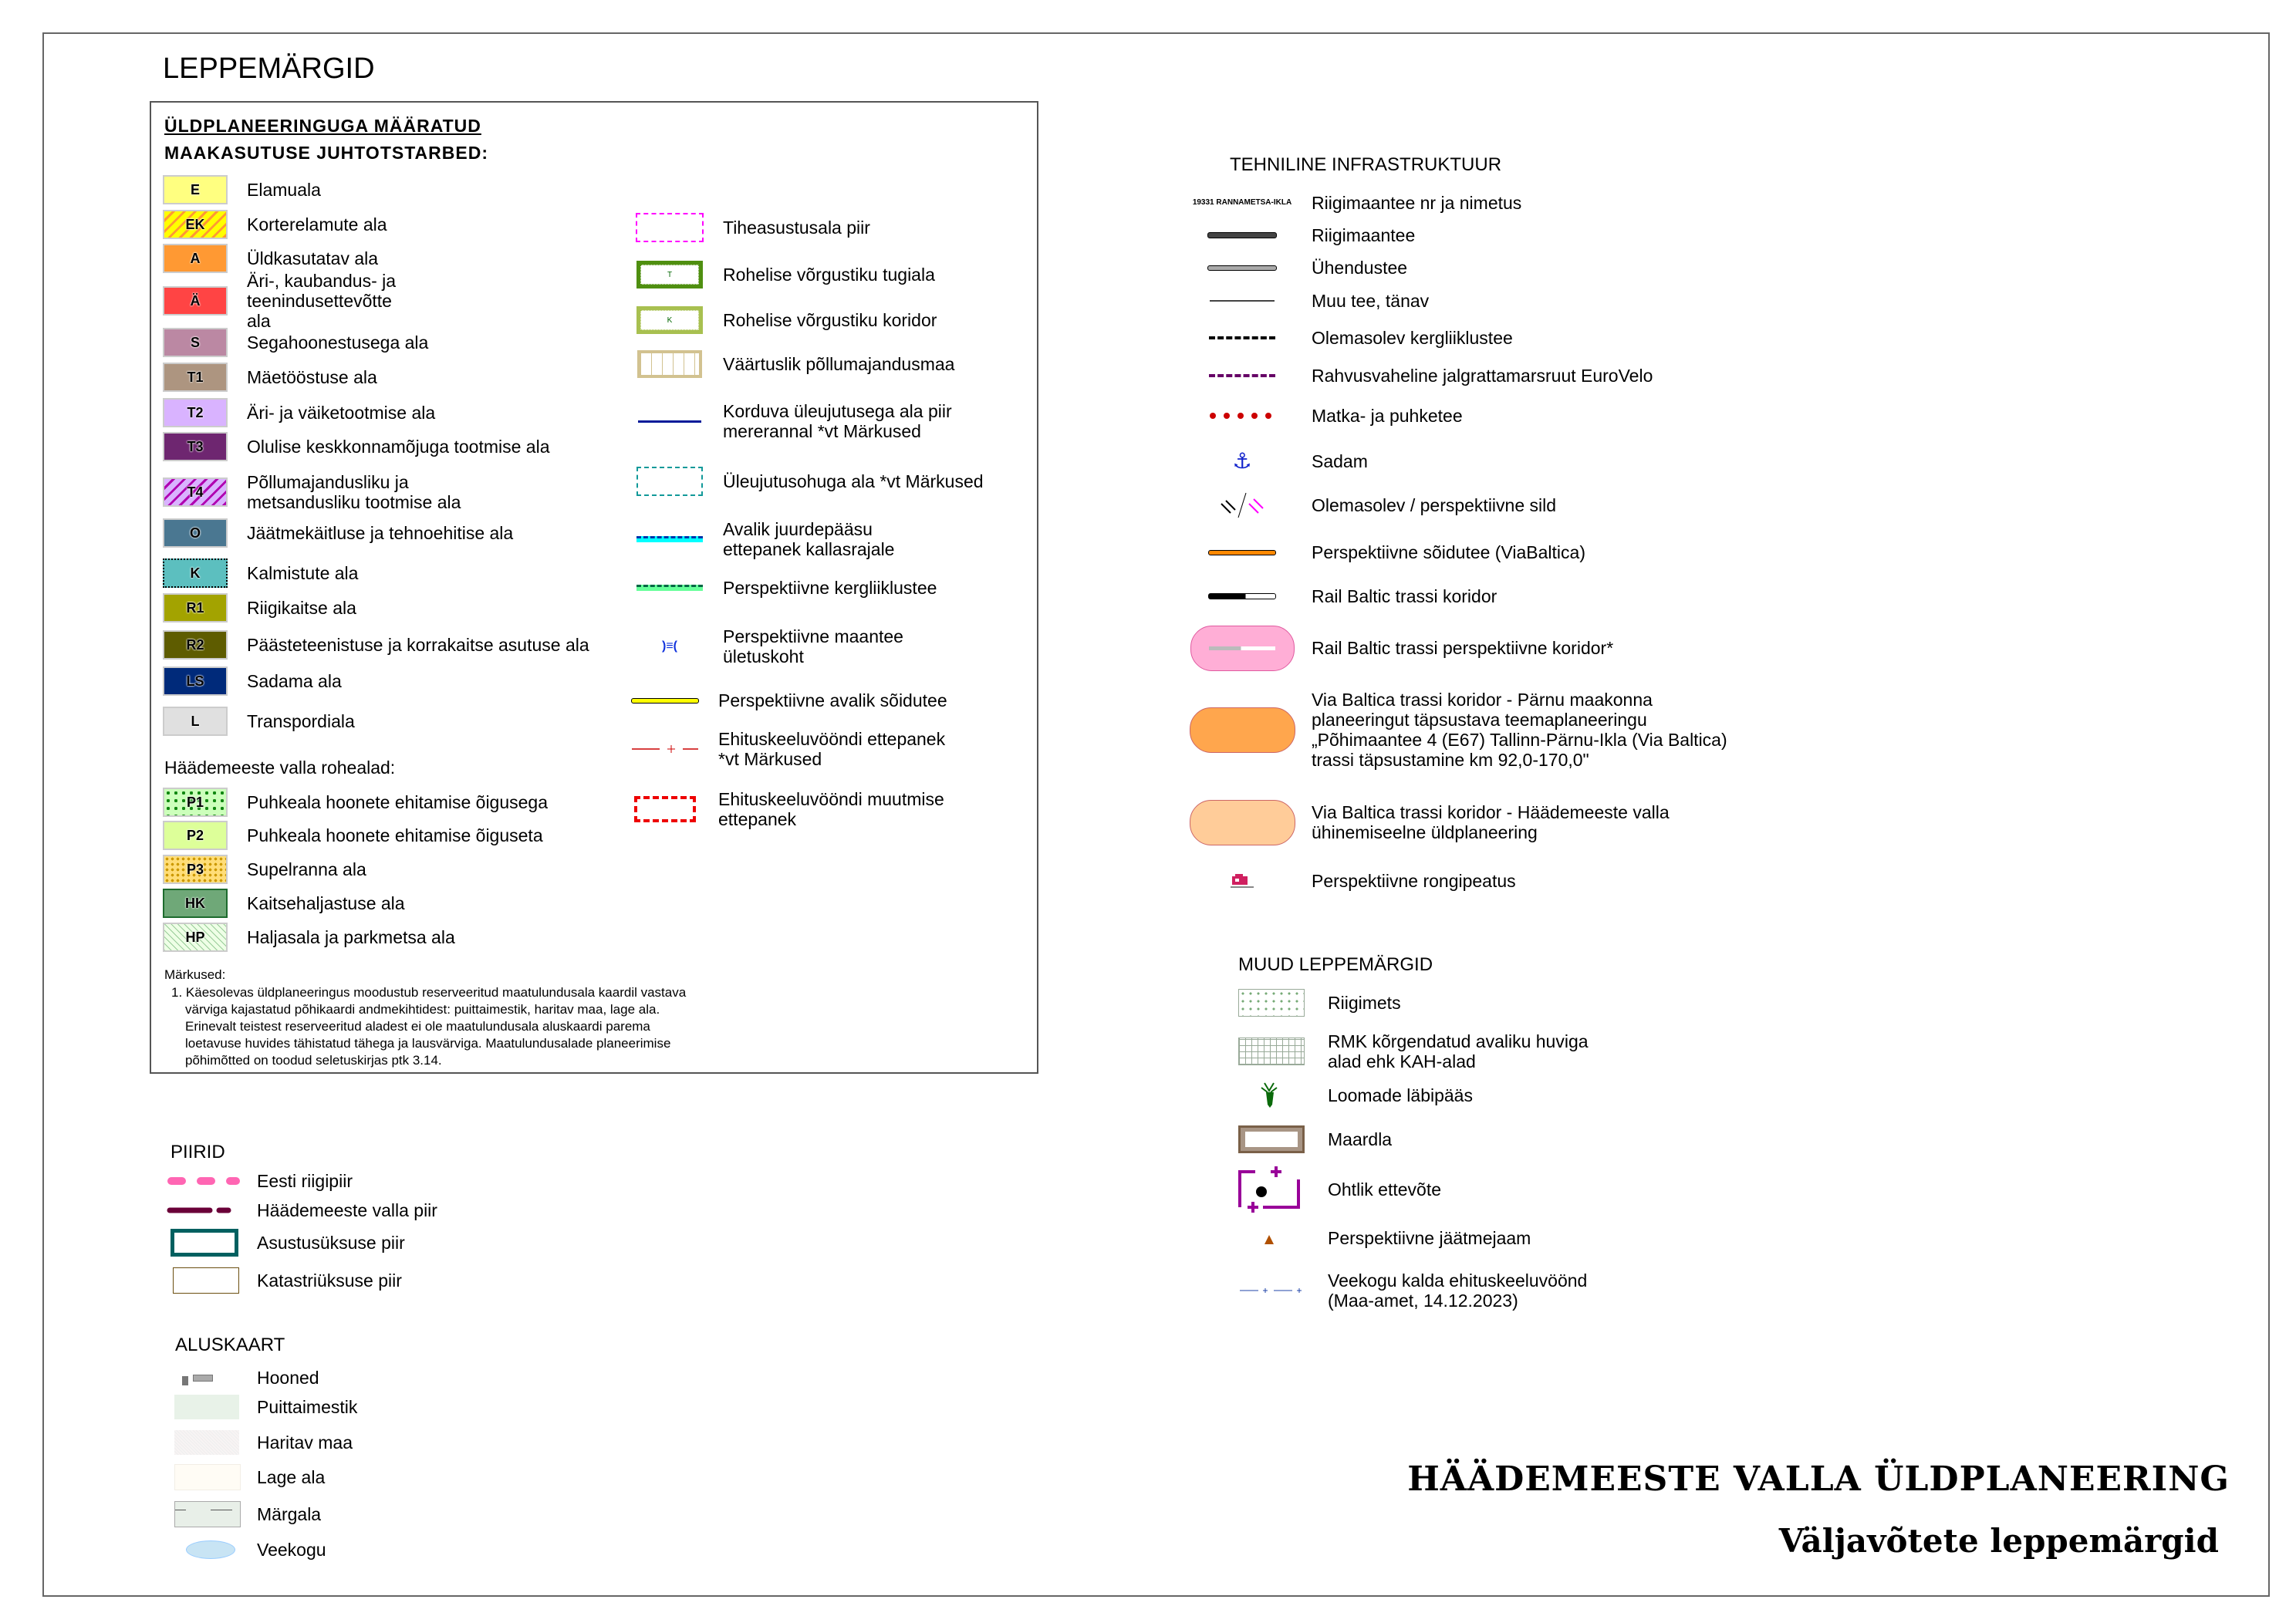 The height and width of the screenshot is (1623, 2296). I want to click on cadastral-border-symbol, so click(214, 1280).